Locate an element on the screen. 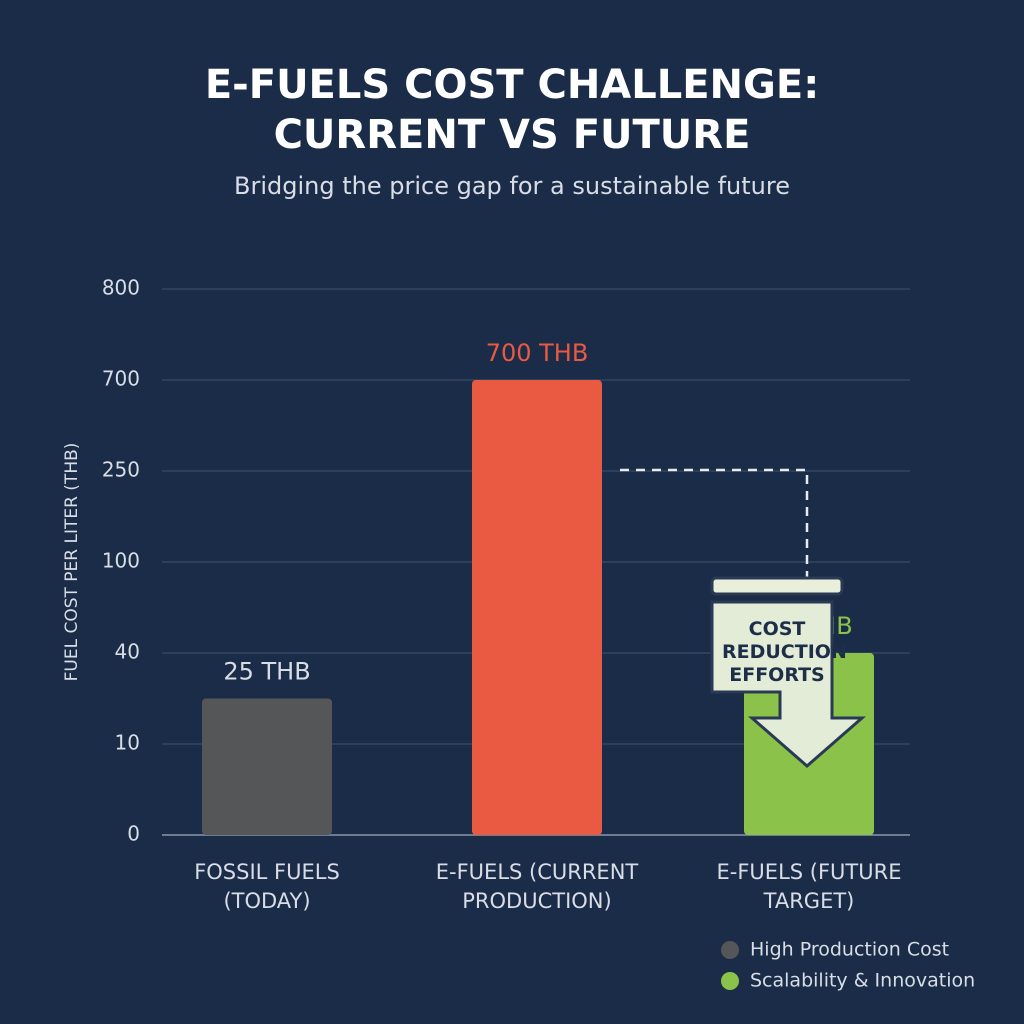  x-tick-label: E-FUELS (FUTURE TARGET) is located at coordinates (809, 886).